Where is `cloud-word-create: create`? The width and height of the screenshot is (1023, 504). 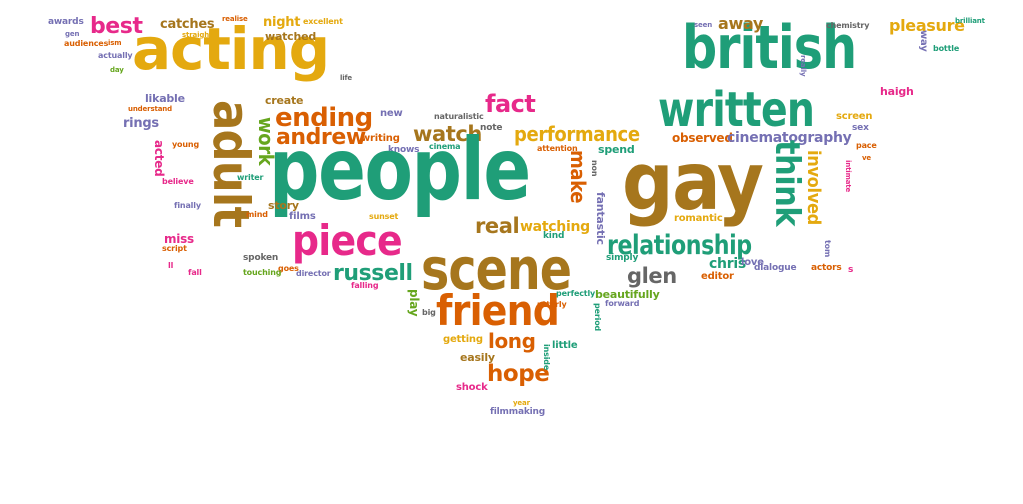
cloud-word-create: create is located at coordinates (284, 100).